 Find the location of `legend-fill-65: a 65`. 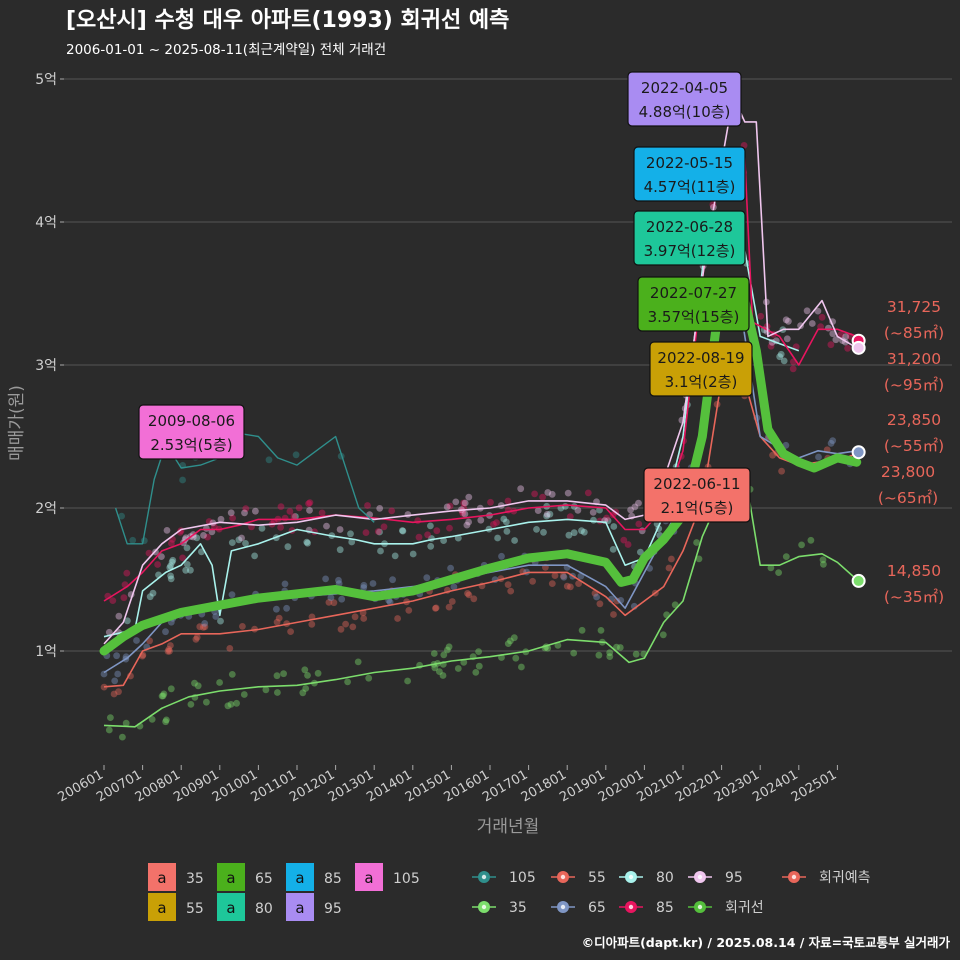

legend-fill-65: a 65 is located at coordinates (245, 877).